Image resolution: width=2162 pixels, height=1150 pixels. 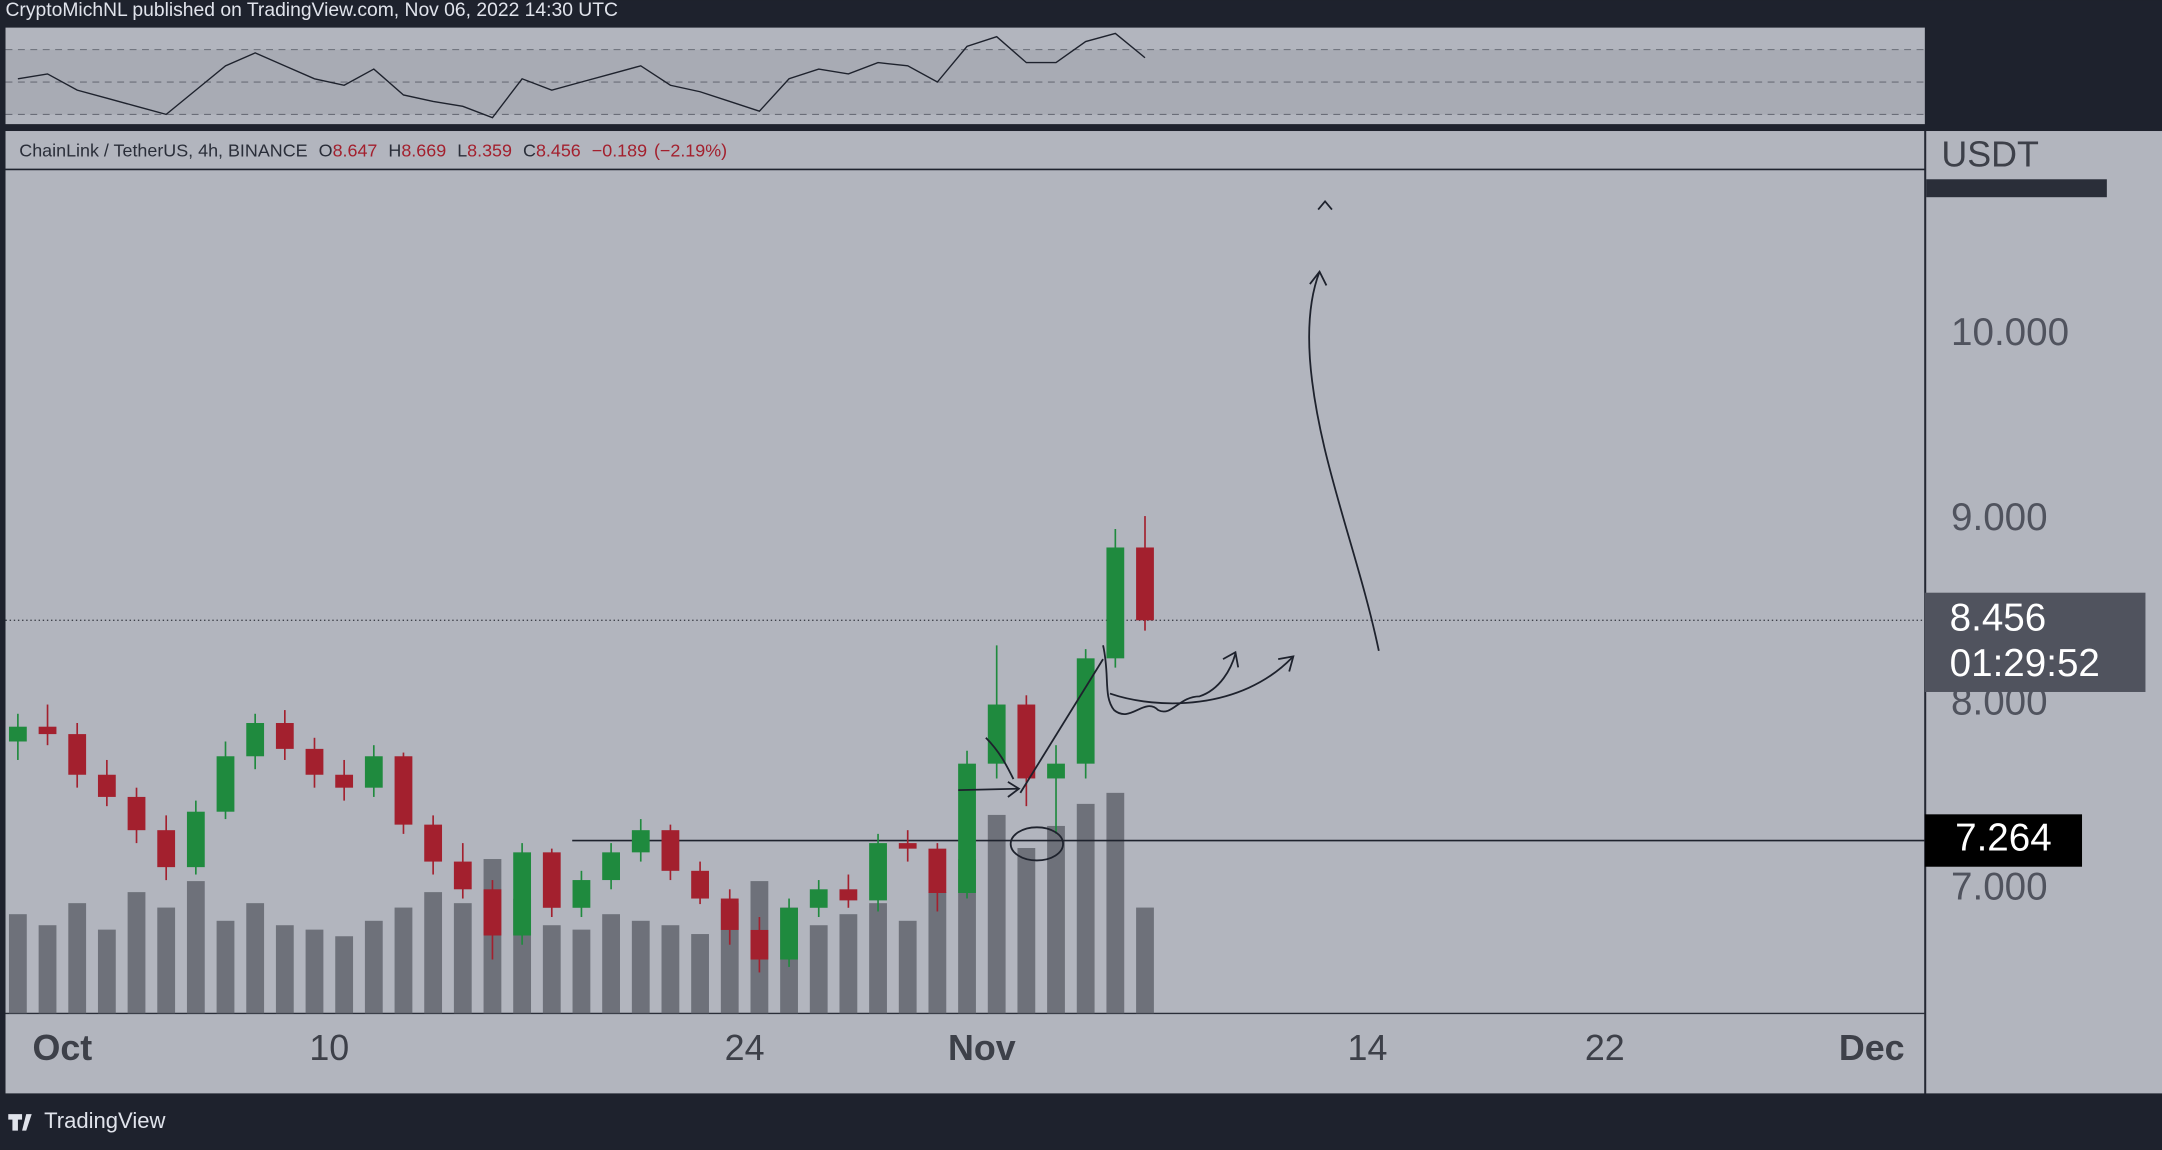 What do you see at coordinates (745, 1048) in the screenshot?
I see `x-tick-label: 24` at bounding box center [745, 1048].